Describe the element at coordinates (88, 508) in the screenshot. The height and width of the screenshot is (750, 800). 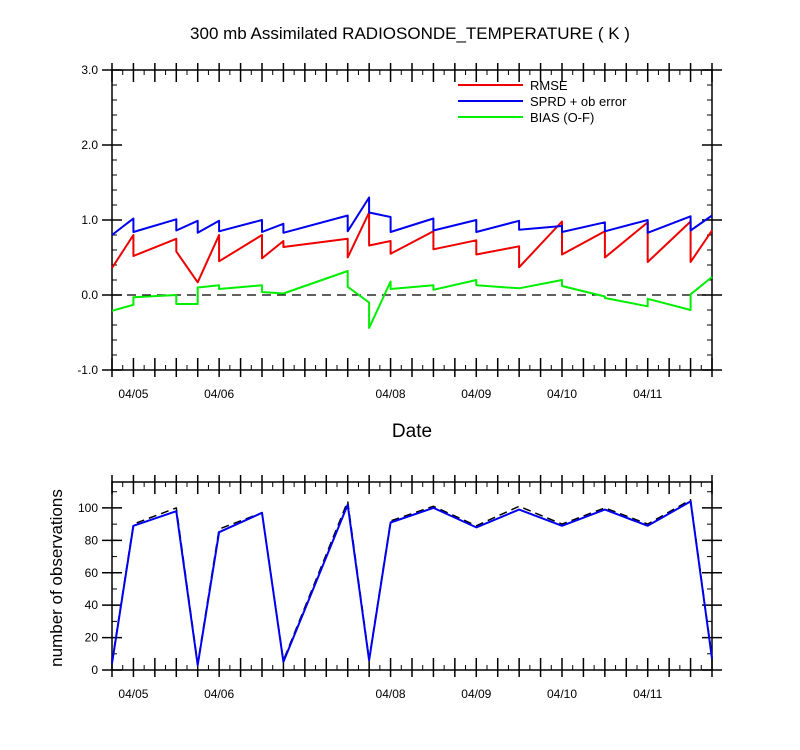
I see `y-tick-label: 100` at that location.